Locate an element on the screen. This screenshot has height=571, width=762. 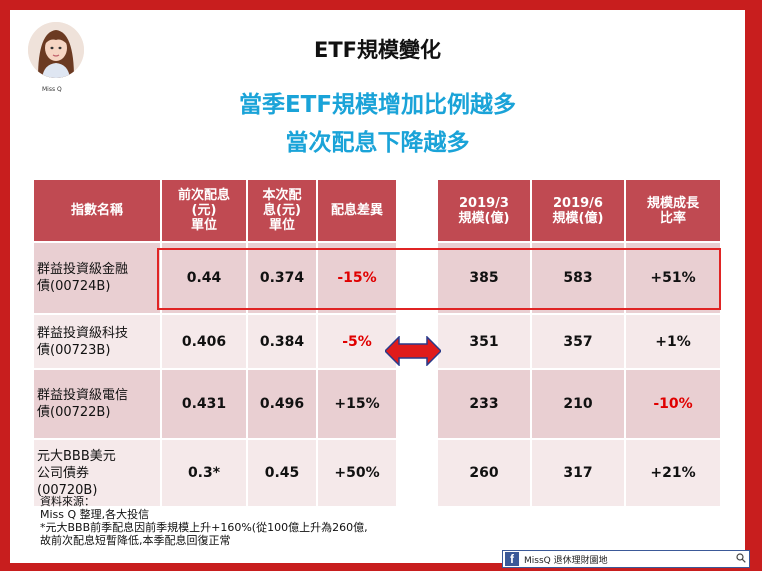
table-row: 群益投資級金融 債(00724B) 0.44 0.374 -15% is located at coordinates (215, 278).